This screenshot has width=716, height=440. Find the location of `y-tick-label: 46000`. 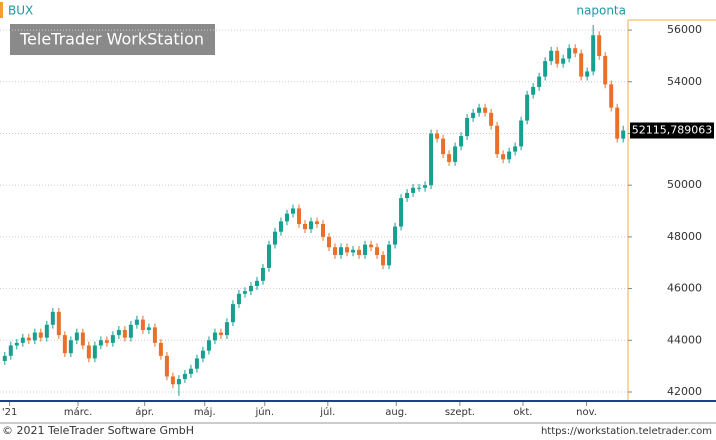

y-tick-label: 46000 is located at coordinates (684, 288).